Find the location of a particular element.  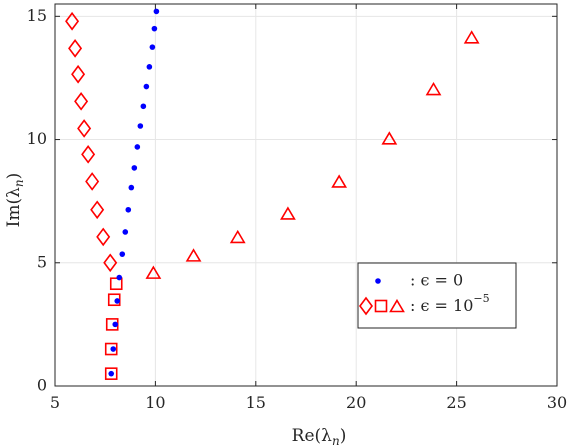

x-tick-label: 25 is located at coordinates (456, 402).